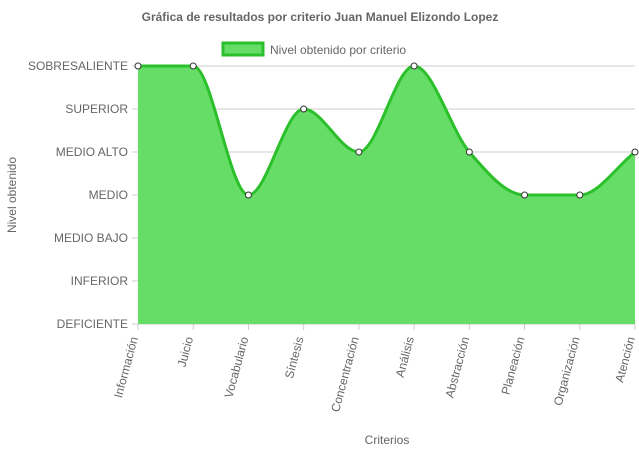 Image resolution: width=639 pixels, height=457 pixels. What do you see at coordinates (91, 238) in the screenshot?
I see `y-tick-label: MEDIO BAJO` at bounding box center [91, 238].